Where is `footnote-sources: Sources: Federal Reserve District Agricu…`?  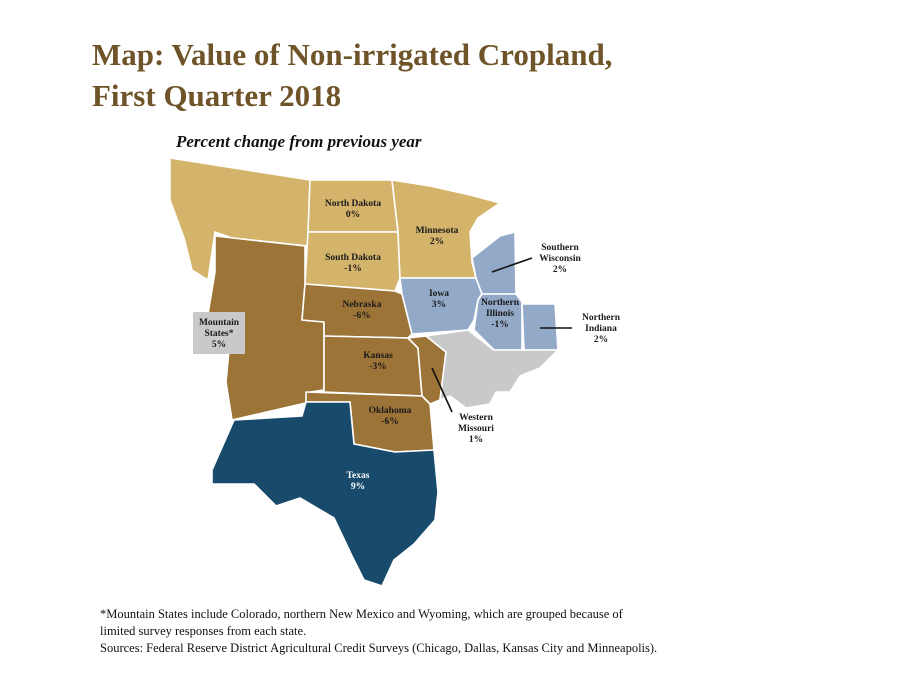
footnote-sources: Sources: Federal Reserve District Agricu… is located at coordinates (379, 648).